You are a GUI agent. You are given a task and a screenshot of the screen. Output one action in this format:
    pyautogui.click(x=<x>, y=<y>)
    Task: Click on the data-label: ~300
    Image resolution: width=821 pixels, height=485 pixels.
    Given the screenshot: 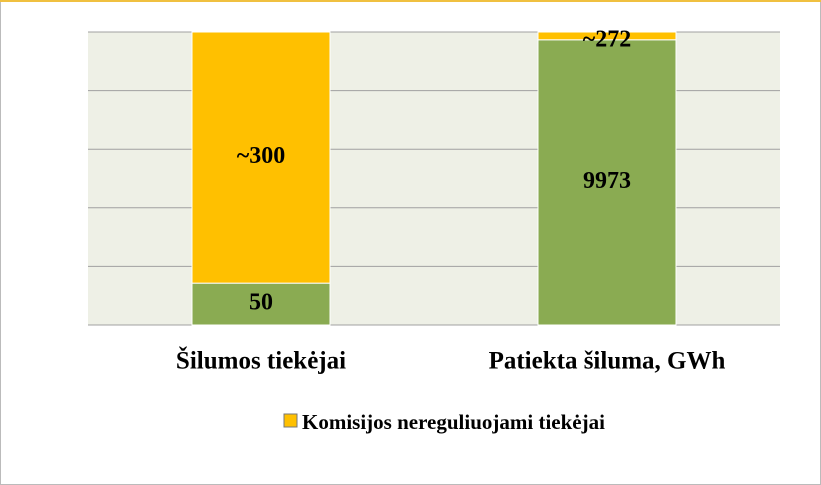 What is the action you would take?
    pyautogui.click(x=261, y=156)
    